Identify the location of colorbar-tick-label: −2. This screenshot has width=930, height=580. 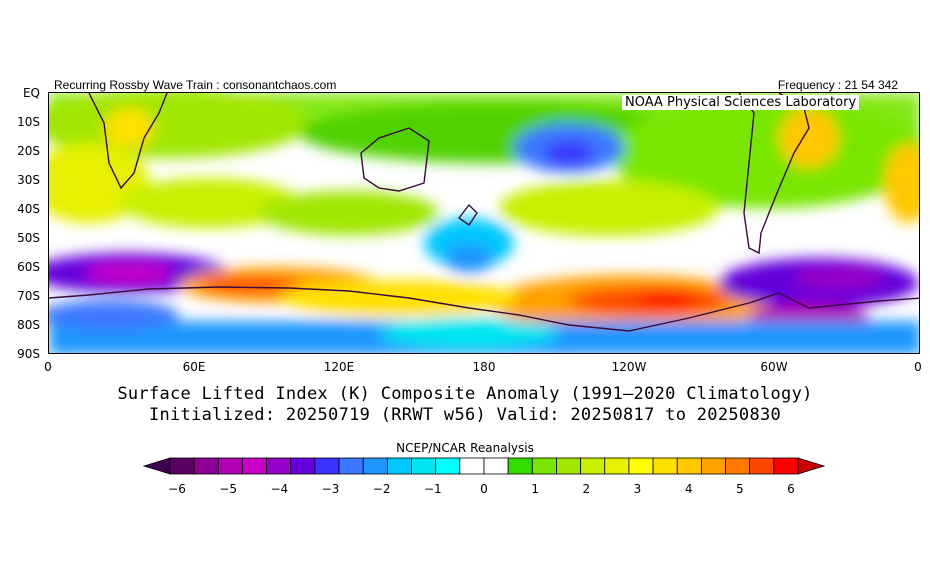
(381, 489).